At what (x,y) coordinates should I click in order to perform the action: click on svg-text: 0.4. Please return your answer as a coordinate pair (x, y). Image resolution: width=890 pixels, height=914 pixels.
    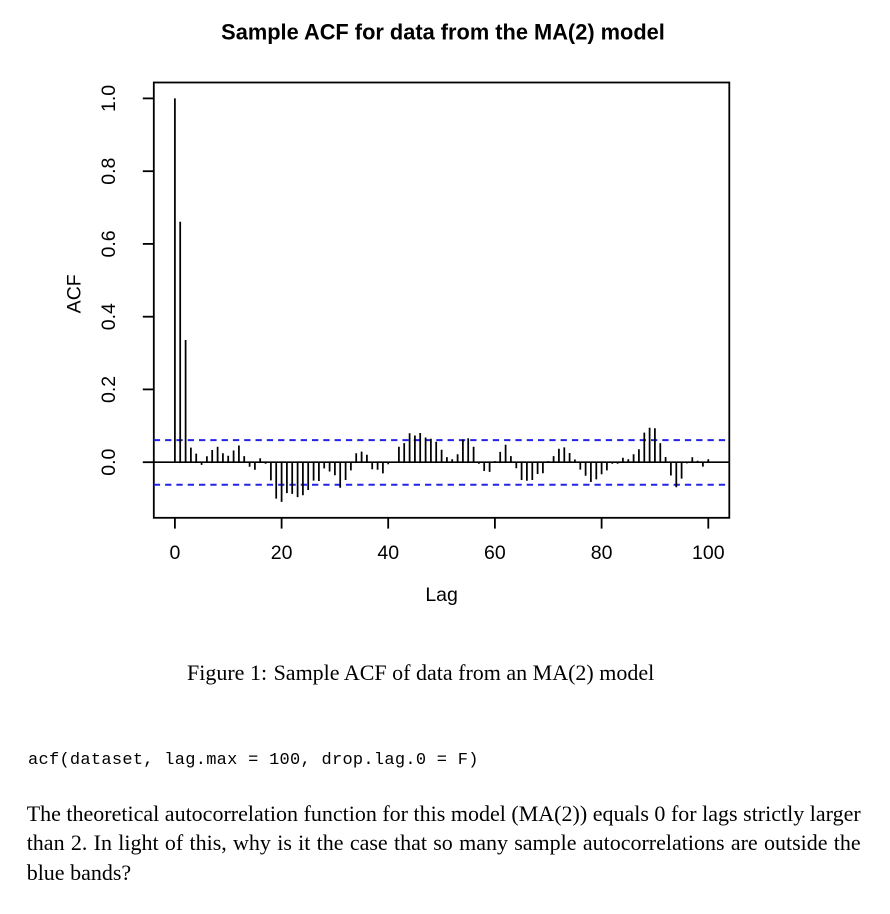
    Looking at the image, I should click on (109, 316).